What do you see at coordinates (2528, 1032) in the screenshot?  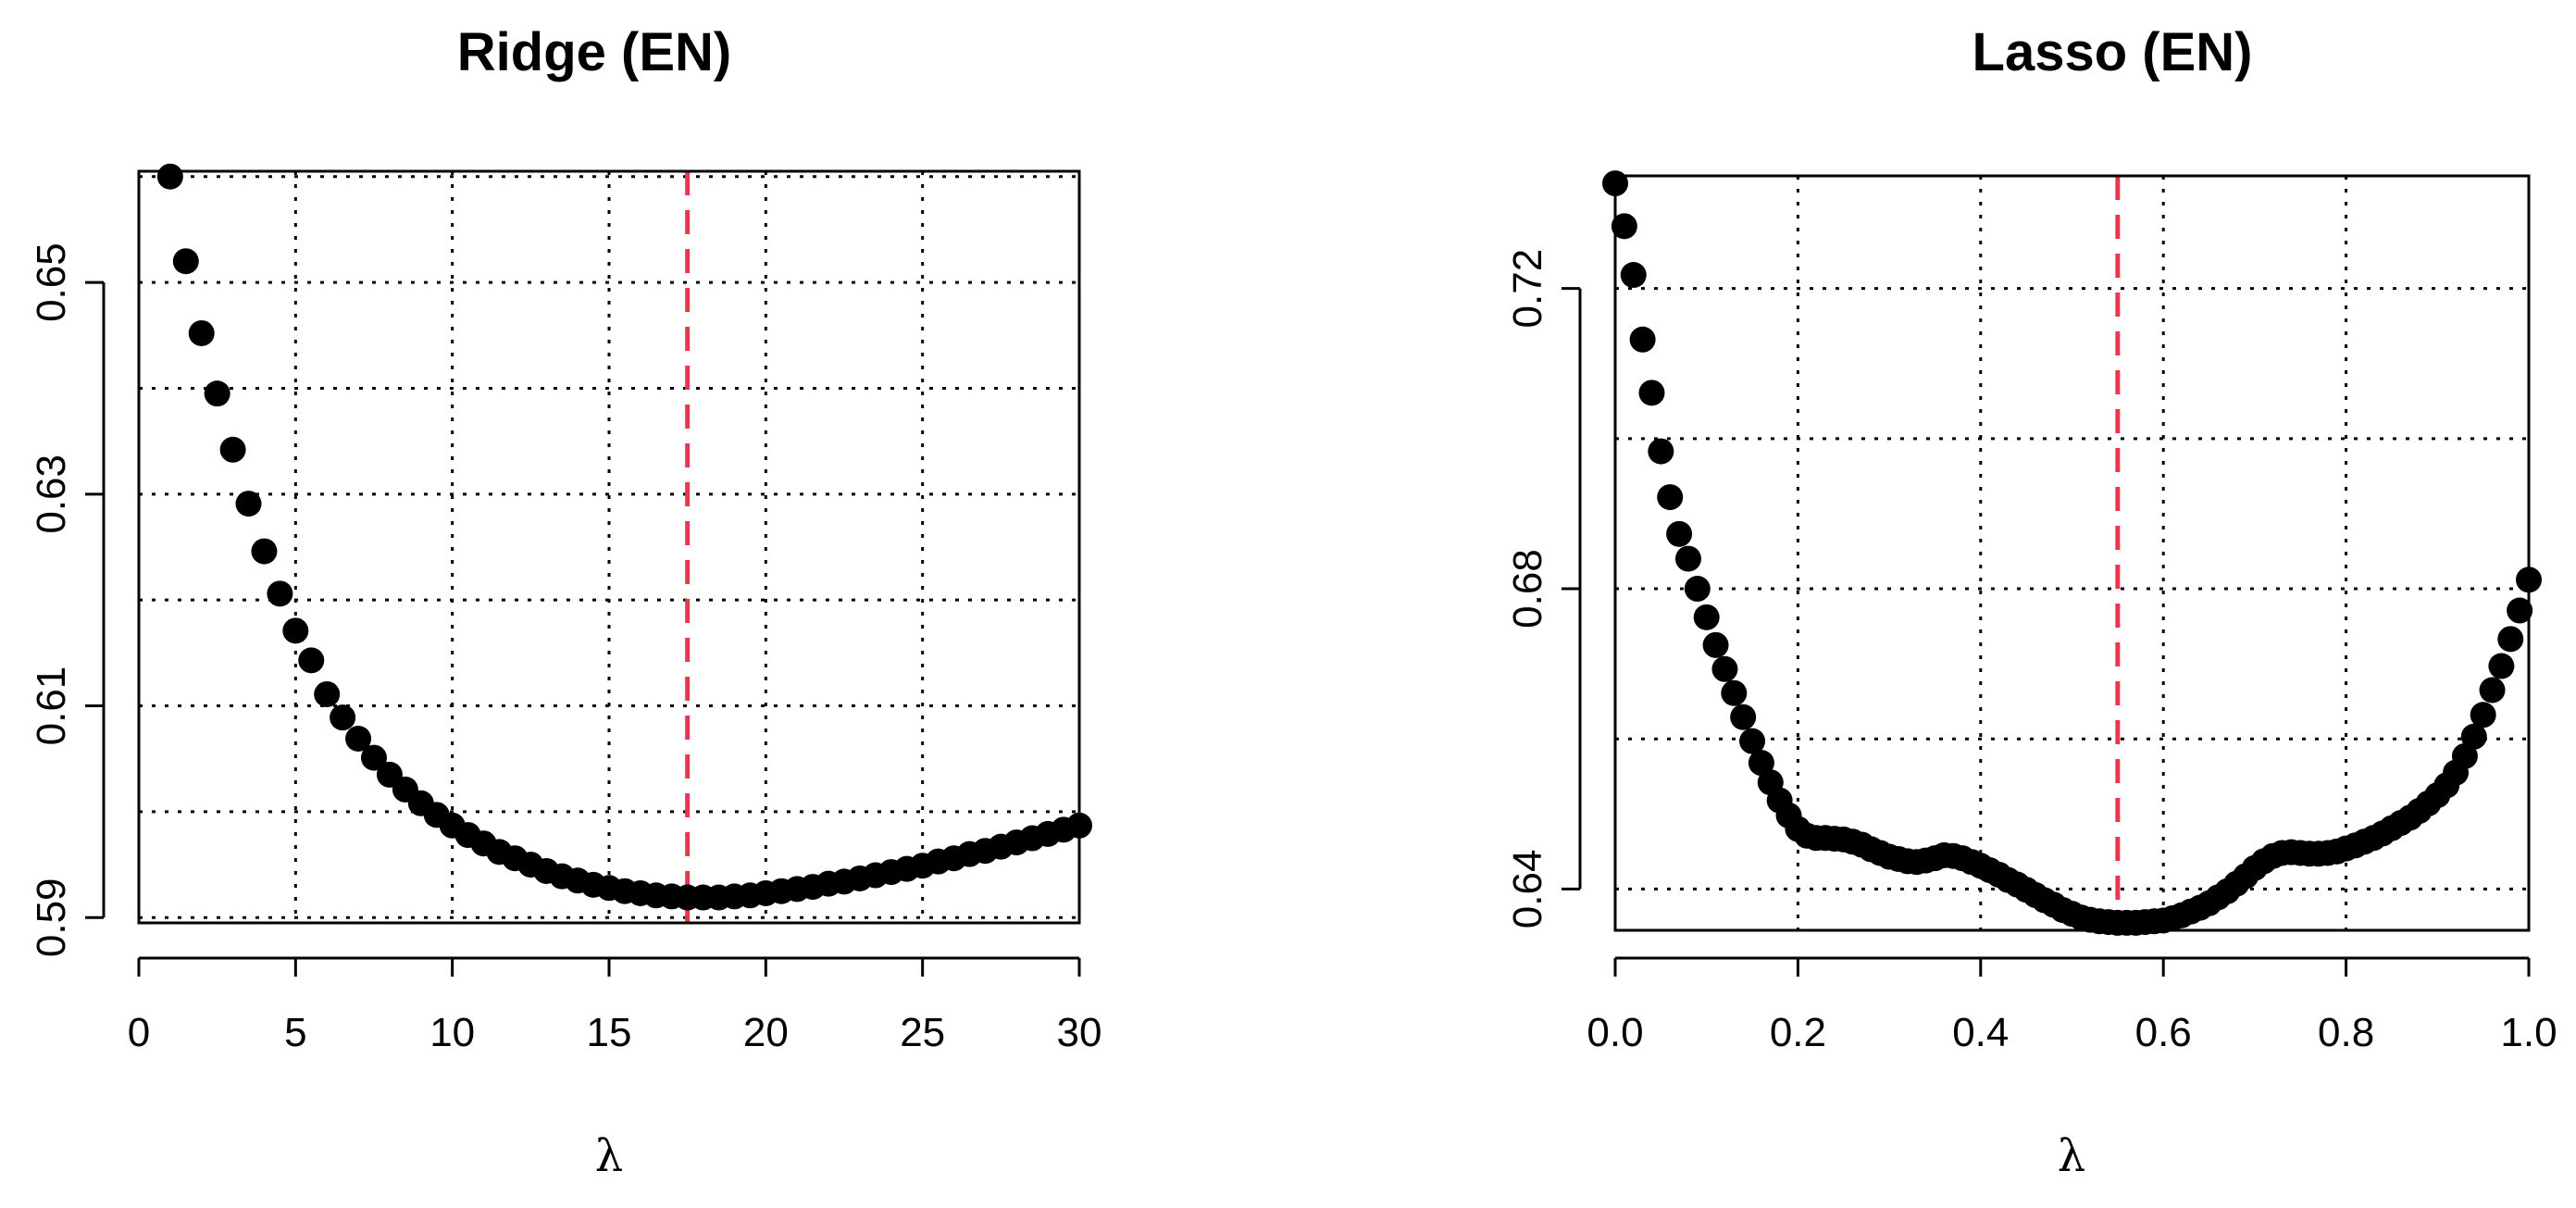 I see `x-tick-label: 1.0` at bounding box center [2528, 1032].